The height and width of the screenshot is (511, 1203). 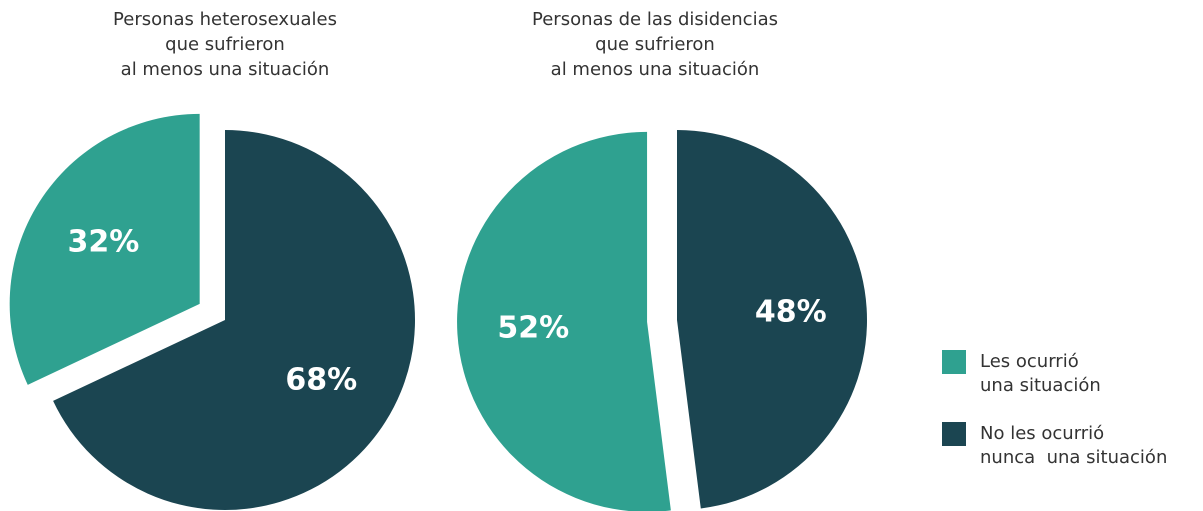 What do you see at coordinates (791, 311) in the screenshot?
I see `value-label: 48%` at bounding box center [791, 311].